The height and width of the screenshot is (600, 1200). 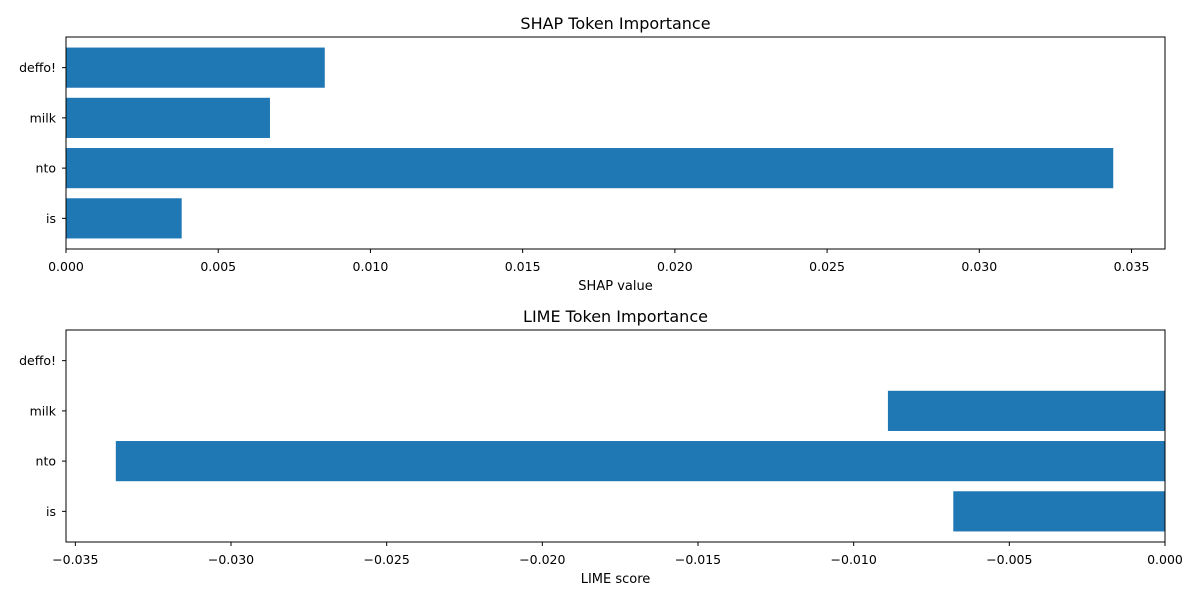 What do you see at coordinates (387, 559) in the screenshot?
I see `lime-xtick-label: −0.025` at bounding box center [387, 559].